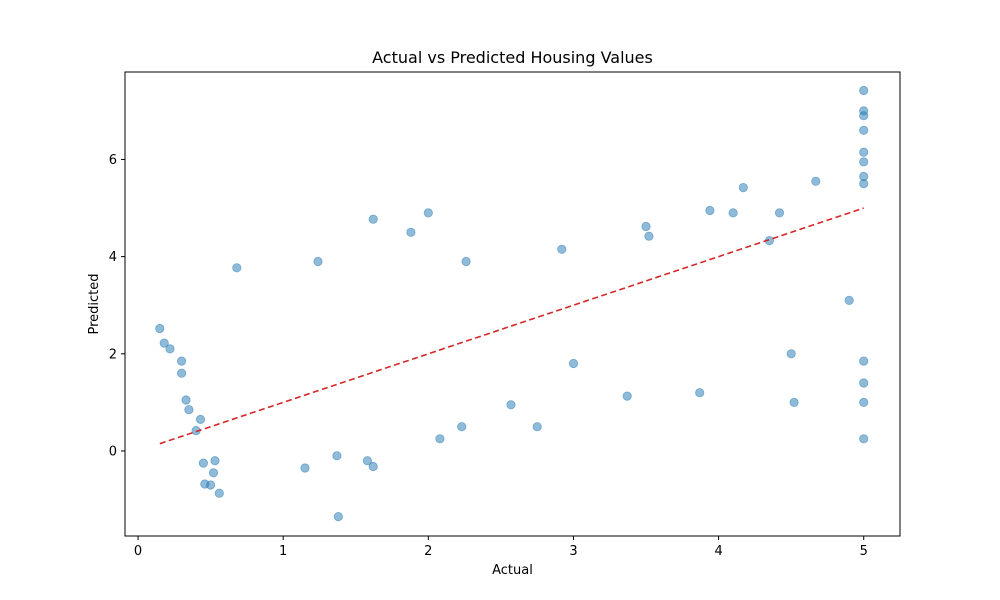  What do you see at coordinates (512, 57) in the screenshot?
I see `chart-title: Actual vs Predicted Housing Values` at bounding box center [512, 57].